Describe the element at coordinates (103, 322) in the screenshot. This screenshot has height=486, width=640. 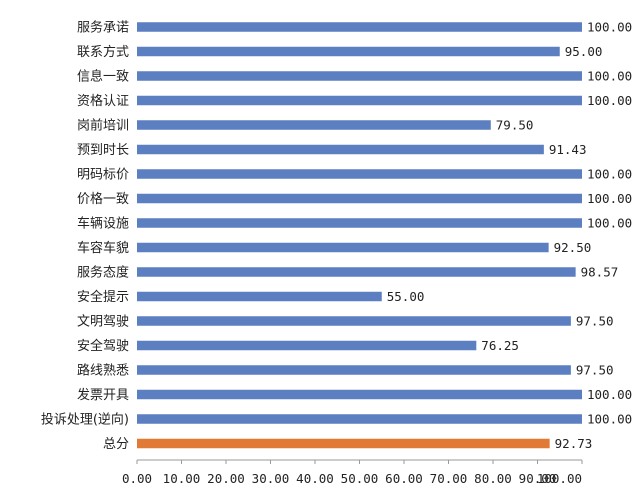
I see `category-label: 文明驾驶` at that location.